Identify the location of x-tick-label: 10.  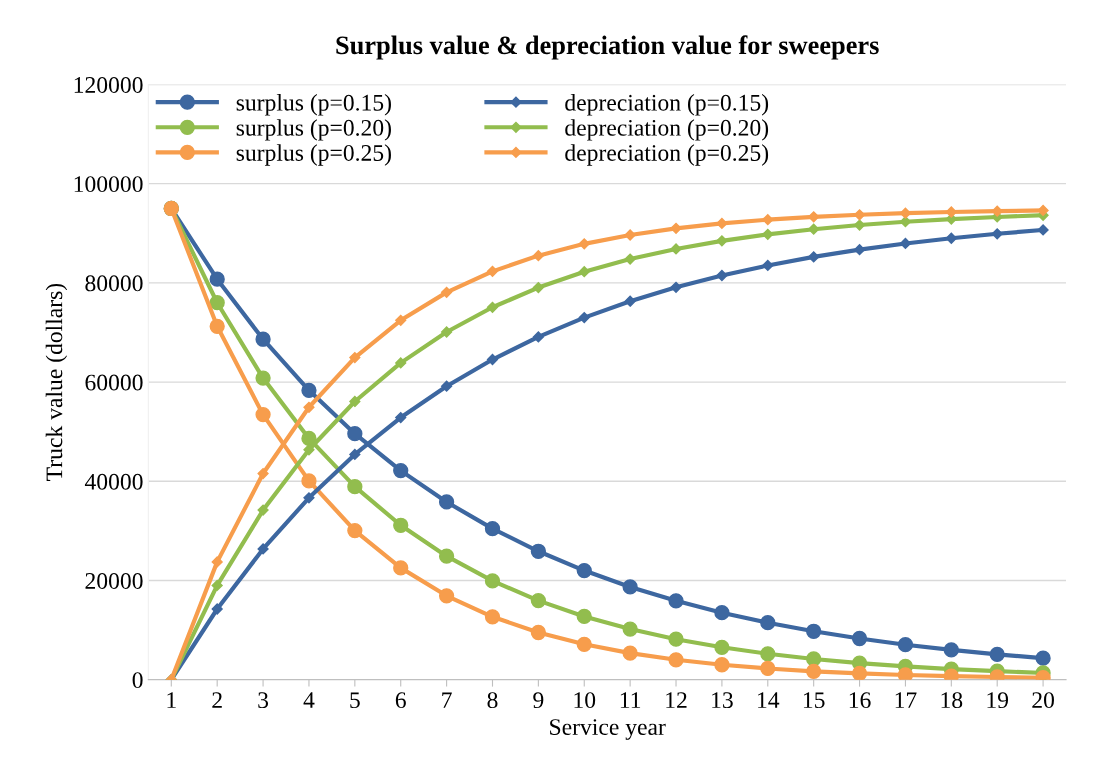
(585, 700).